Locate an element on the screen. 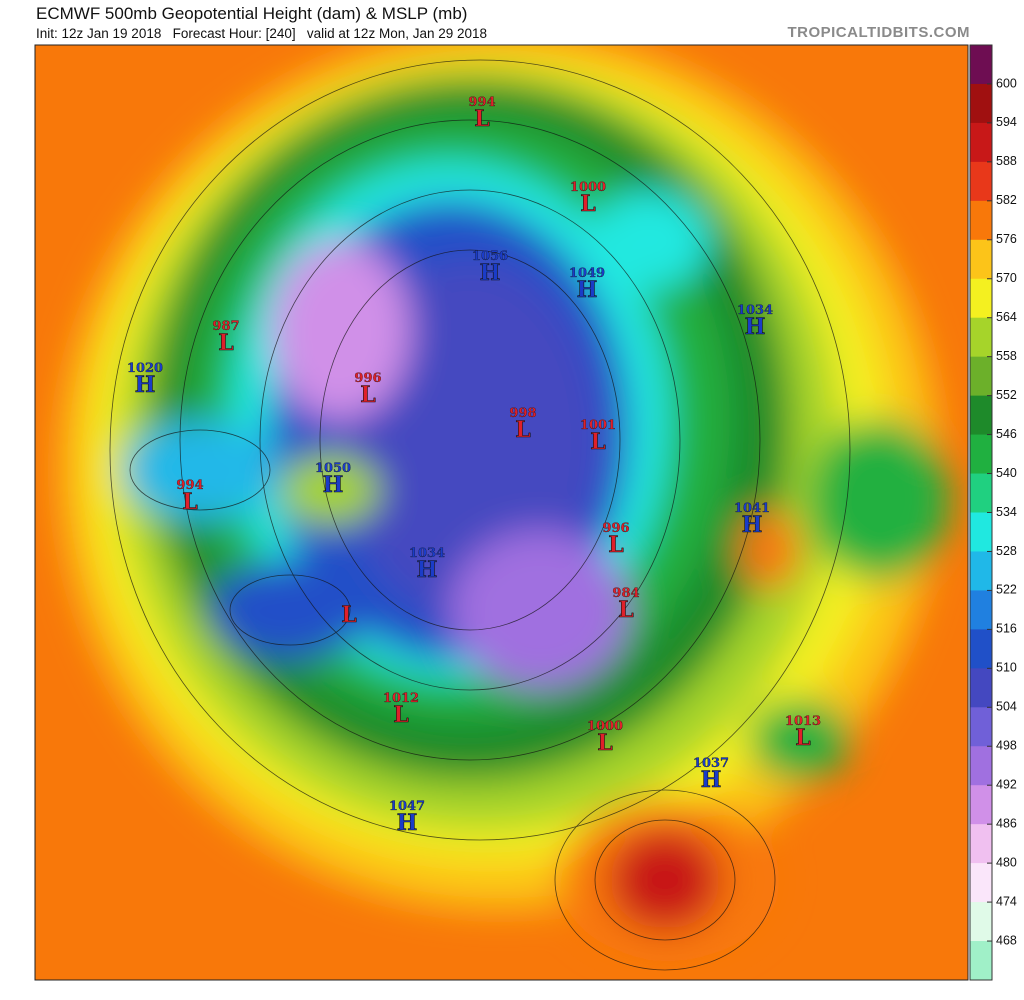 The image size is (1024, 1000). center-value: 1012 is located at coordinates (401, 698).